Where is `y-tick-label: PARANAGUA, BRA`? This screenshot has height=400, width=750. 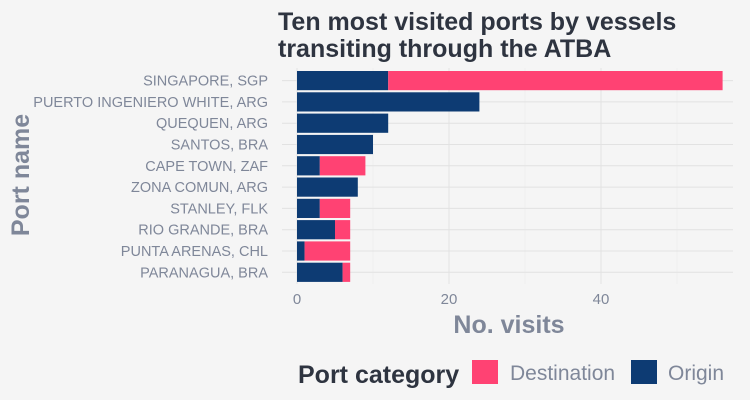 y-tick-label: PARANAGUA, BRA is located at coordinates (204, 273).